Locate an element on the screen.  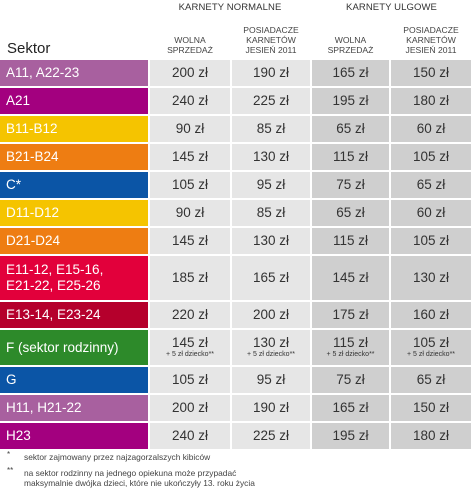
column-header: WOLNA SPRZEDAŻ is located at coordinates (190, 45).